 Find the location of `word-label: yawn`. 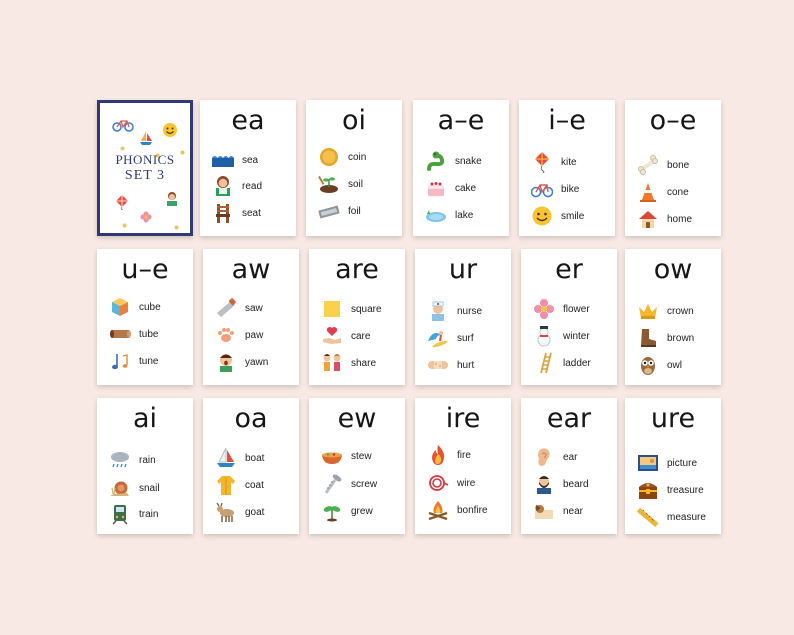

word-label: yawn is located at coordinates (257, 362).